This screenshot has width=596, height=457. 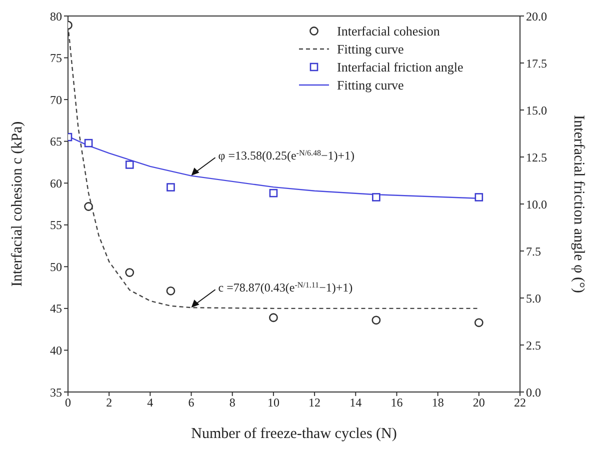 What do you see at coordinates (109, 403) in the screenshot?
I see `x-tick-label: 2` at bounding box center [109, 403].